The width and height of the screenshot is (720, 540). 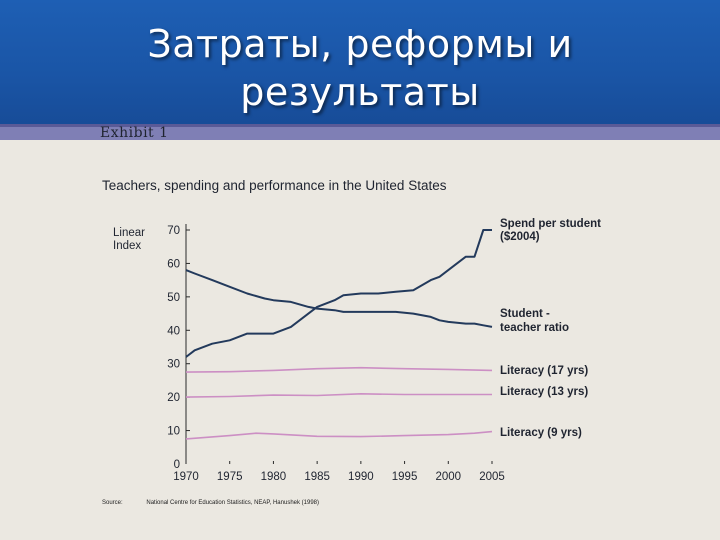 I want to click on y-axis-label-line: Index, so click(x=127, y=246).